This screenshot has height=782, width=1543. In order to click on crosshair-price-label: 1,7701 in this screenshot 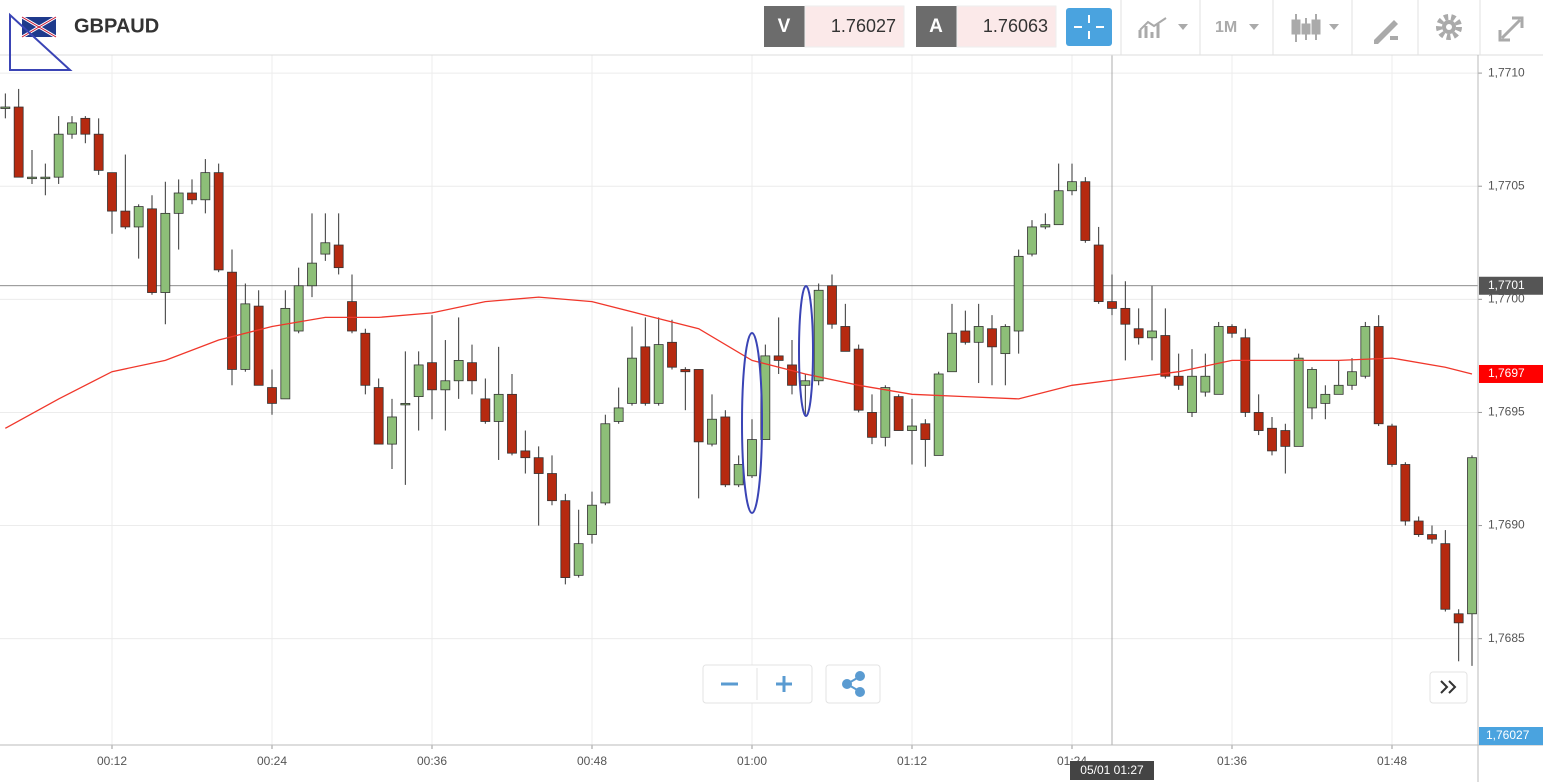, I will do `click(1506, 285)`.